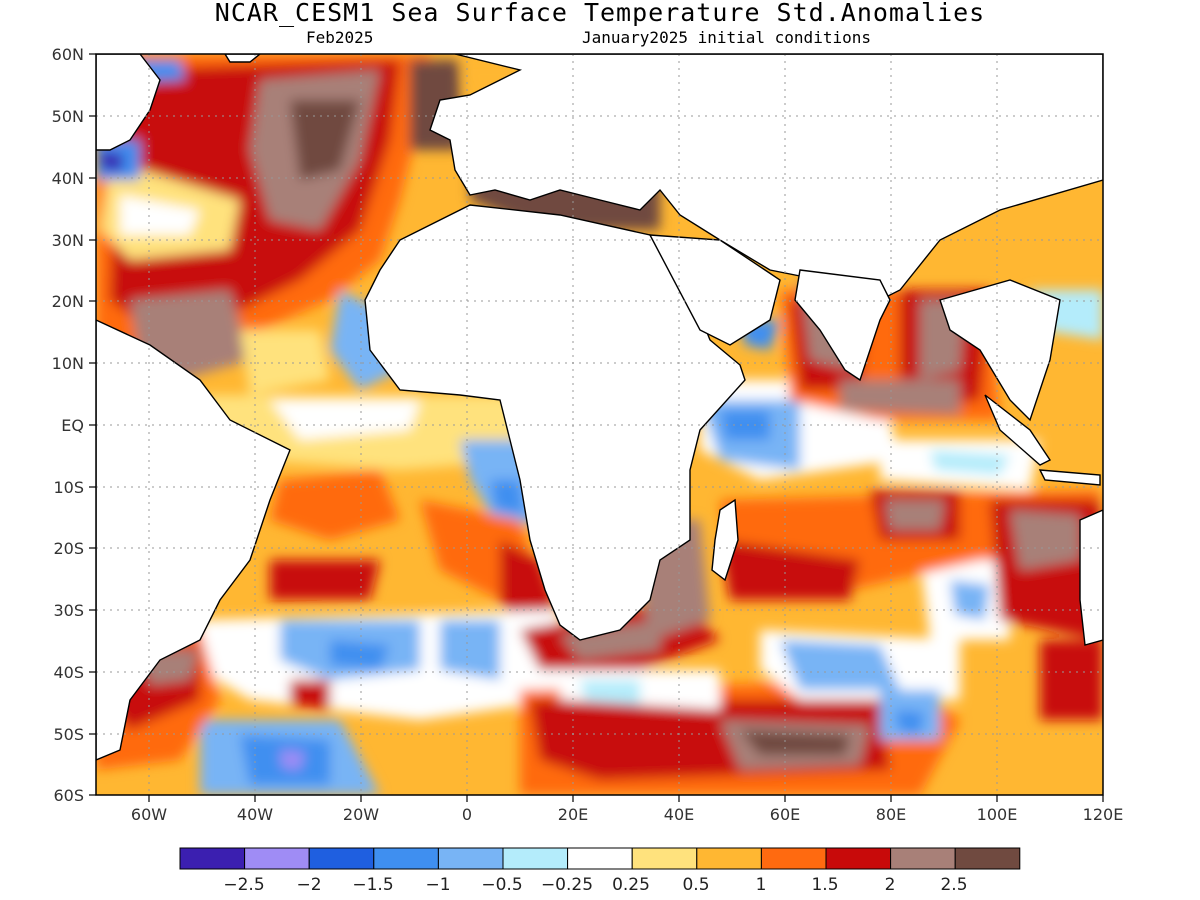  Describe the element at coordinates (467, 814) in the screenshot. I see `lon-label: 0` at that location.